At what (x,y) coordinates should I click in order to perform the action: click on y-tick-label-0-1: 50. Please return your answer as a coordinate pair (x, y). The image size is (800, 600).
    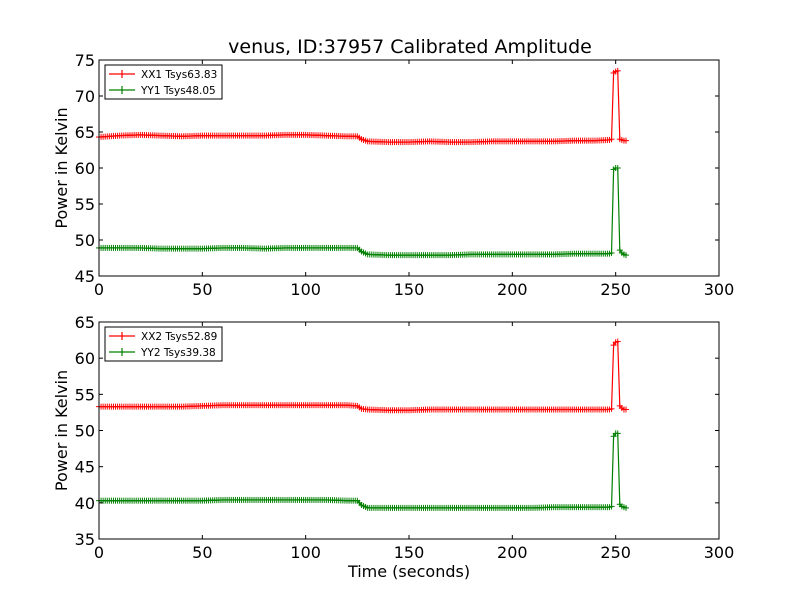
    Looking at the image, I should click on (85, 240).